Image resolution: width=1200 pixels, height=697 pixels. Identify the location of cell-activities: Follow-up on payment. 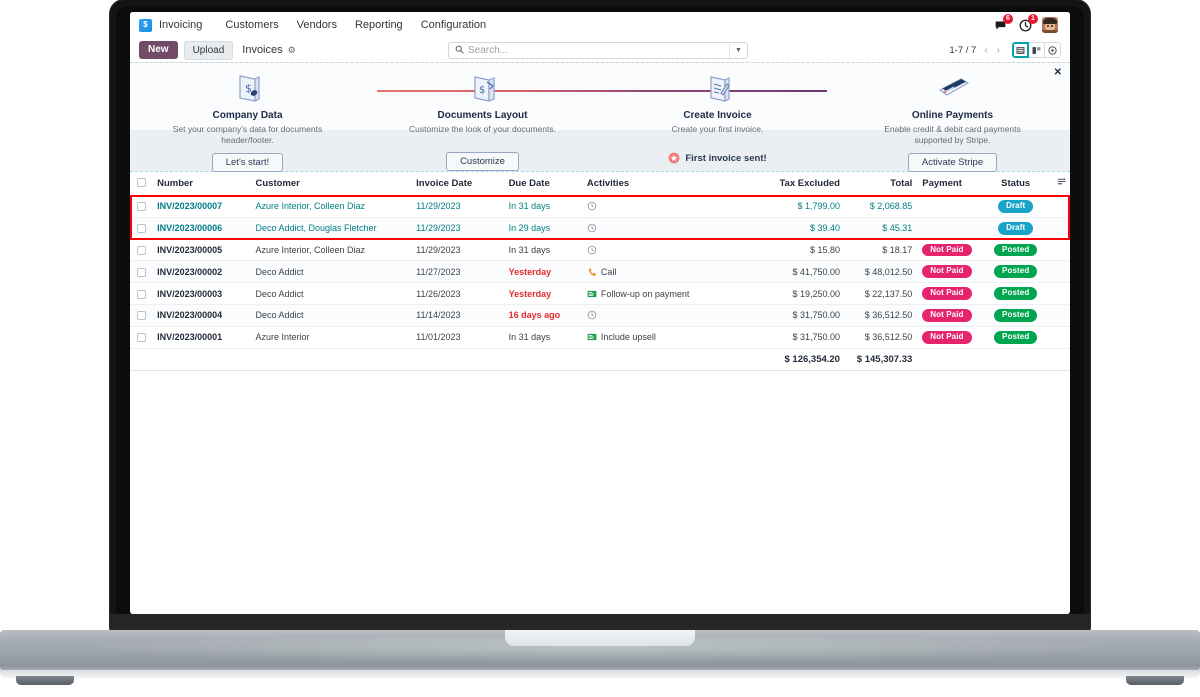
(662, 293).